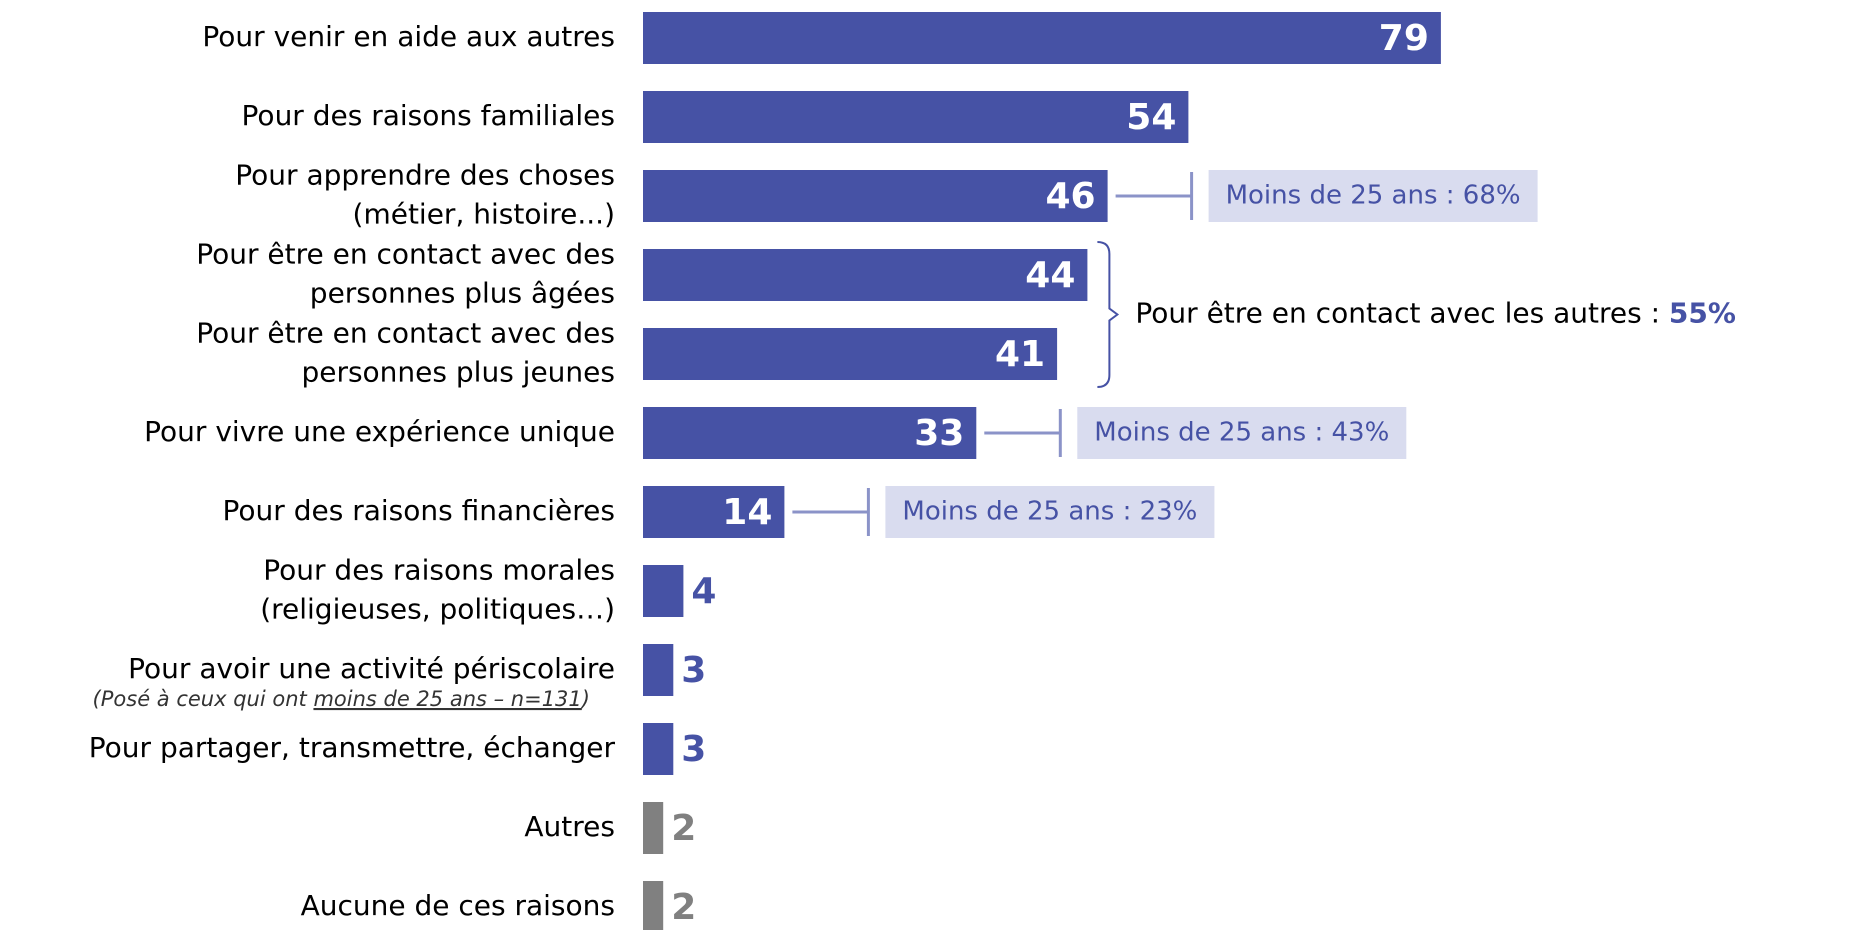 This screenshot has height=930, width=1854. Describe the element at coordinates (1070, 196) in the screenshot. I see `value-label: 46` at that location.